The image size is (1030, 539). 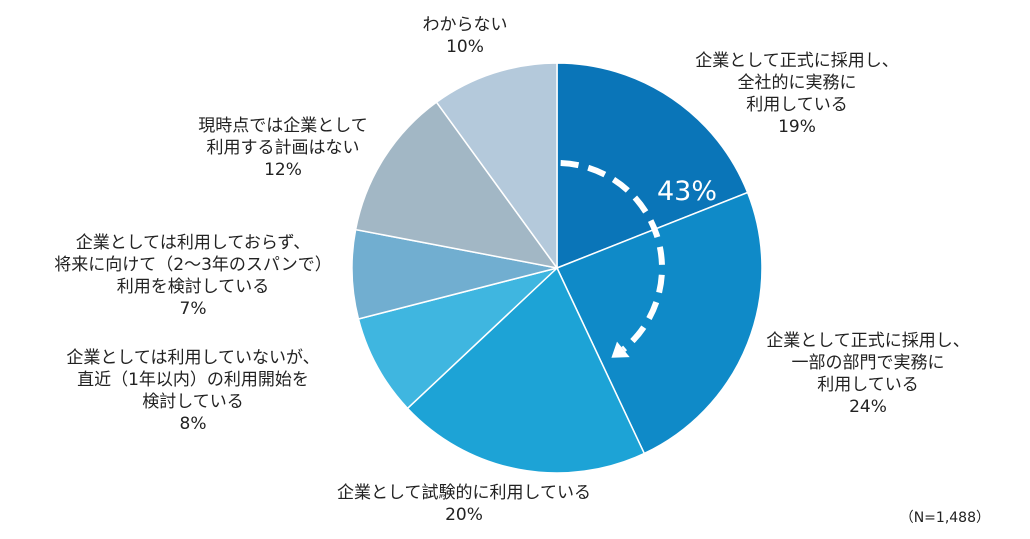 I want to click on slice-label-1: 企業として正式に採用し、 全社的に実務に 利用している 19%, so click(x=797, y=94).